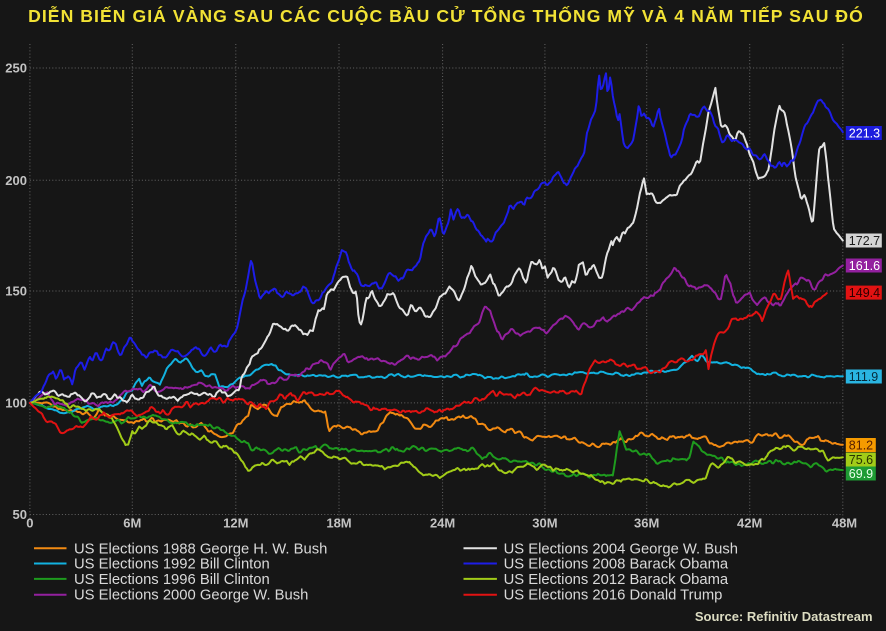 Image resolution: width=886 pixels, height=631 pixels. Describe the element at coordinates (861, 474) in the screenshot. I see `svg-text: 69.9` at that location.